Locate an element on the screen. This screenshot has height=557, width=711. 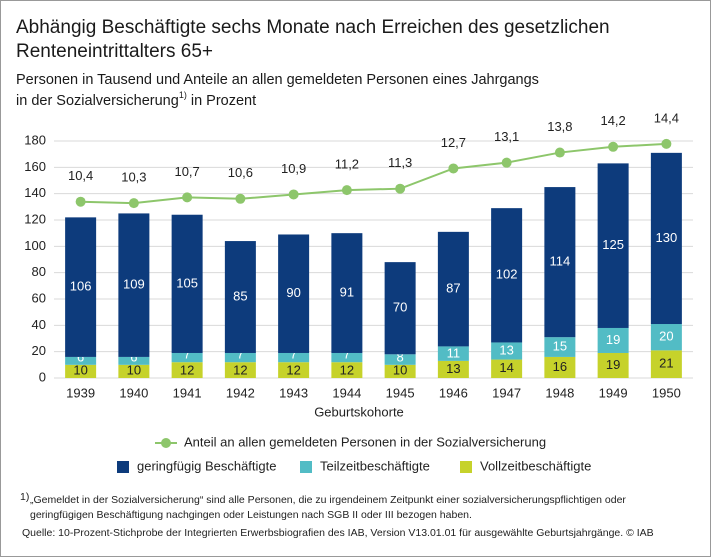
x-axis-label: Geburtskohorte is located at coordinates (359, 411).